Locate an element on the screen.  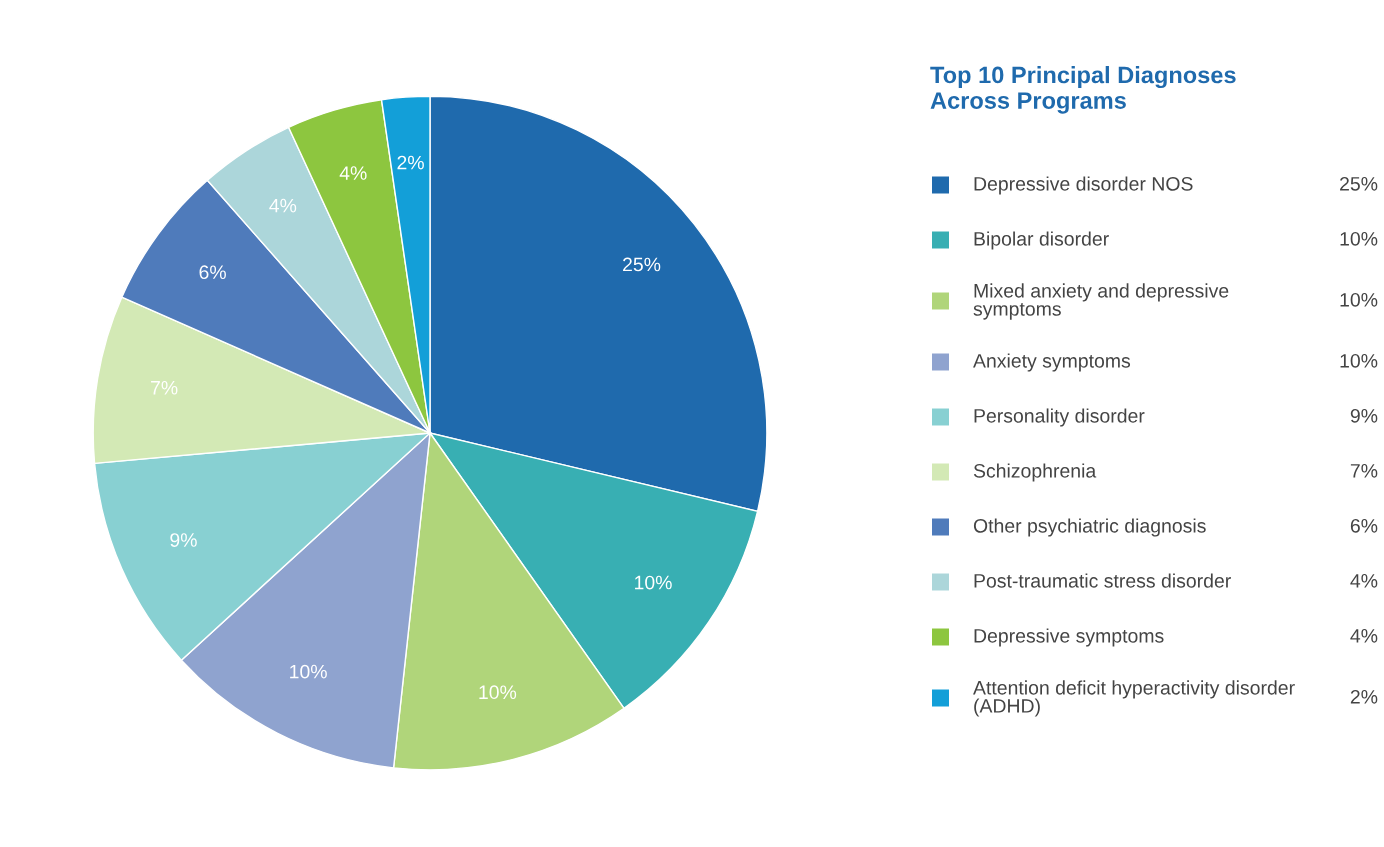
legend-label: Anxiety symptoms is located at coordinates (1052, 362).